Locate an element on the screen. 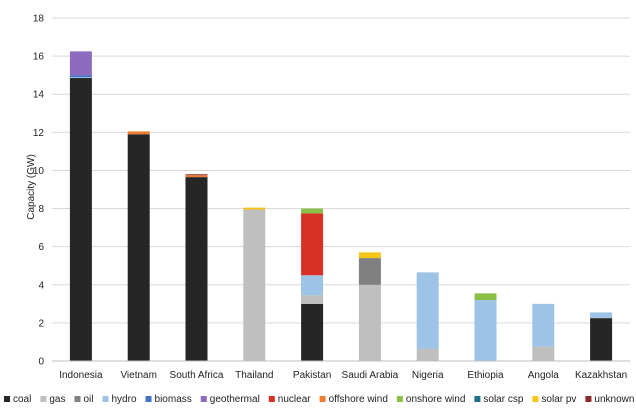 The image size is (636, 417). bar-segment-indonesia-coal is located at coordinates (80, 220).